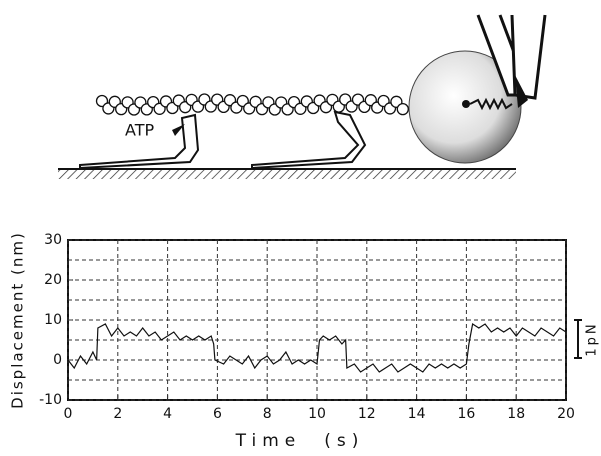  I want to click on scale-bar-label: 1pN, so click(592, 338).